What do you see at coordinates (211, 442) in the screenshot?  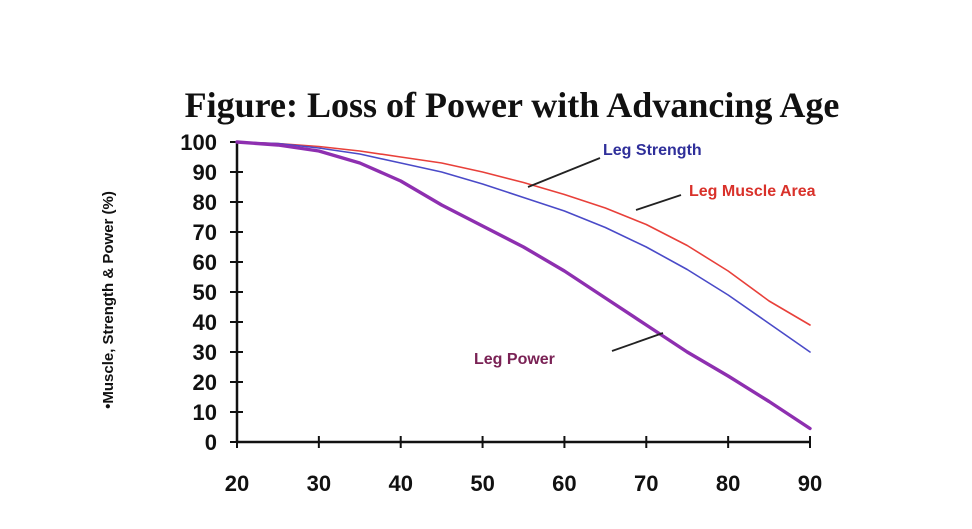 I see `y-tick-label: 0` at bounding box center [211, 442].